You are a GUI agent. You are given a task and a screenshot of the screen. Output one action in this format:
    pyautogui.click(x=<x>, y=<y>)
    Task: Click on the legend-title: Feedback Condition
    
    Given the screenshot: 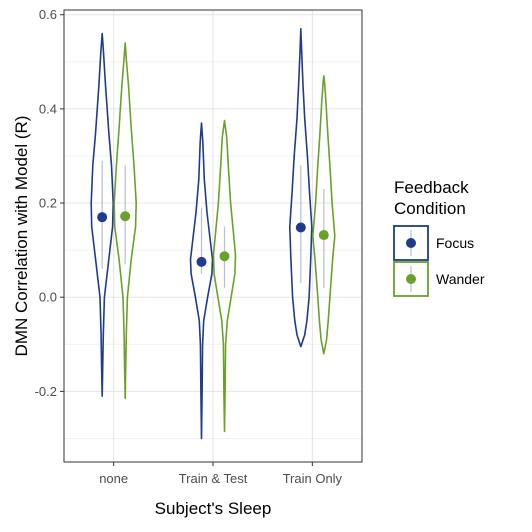 What is the action you would take?
    pyautogui.click(x=431, y=198)
    